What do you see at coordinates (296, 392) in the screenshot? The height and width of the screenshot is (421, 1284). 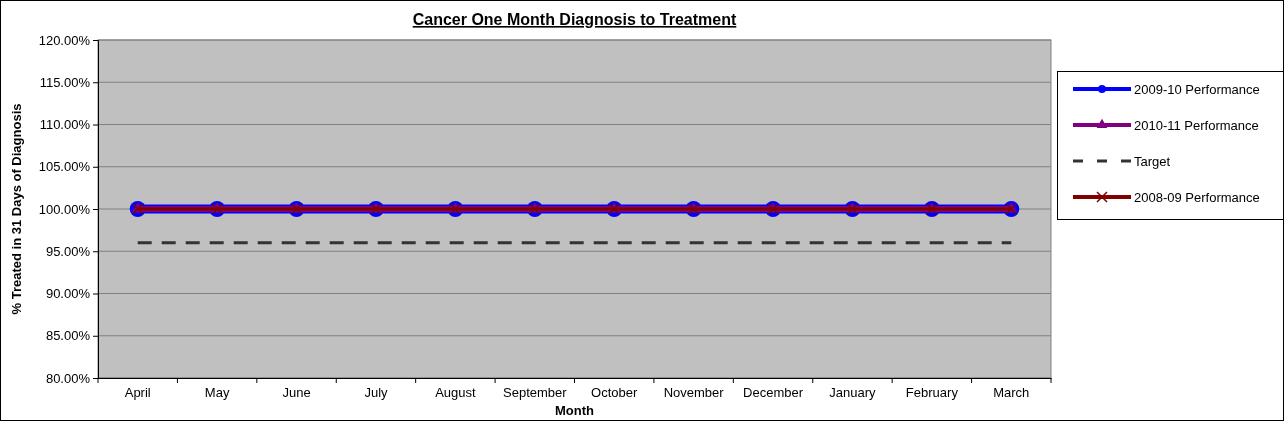 I see `x-tick-label: June` at bounding box center [296, 392].